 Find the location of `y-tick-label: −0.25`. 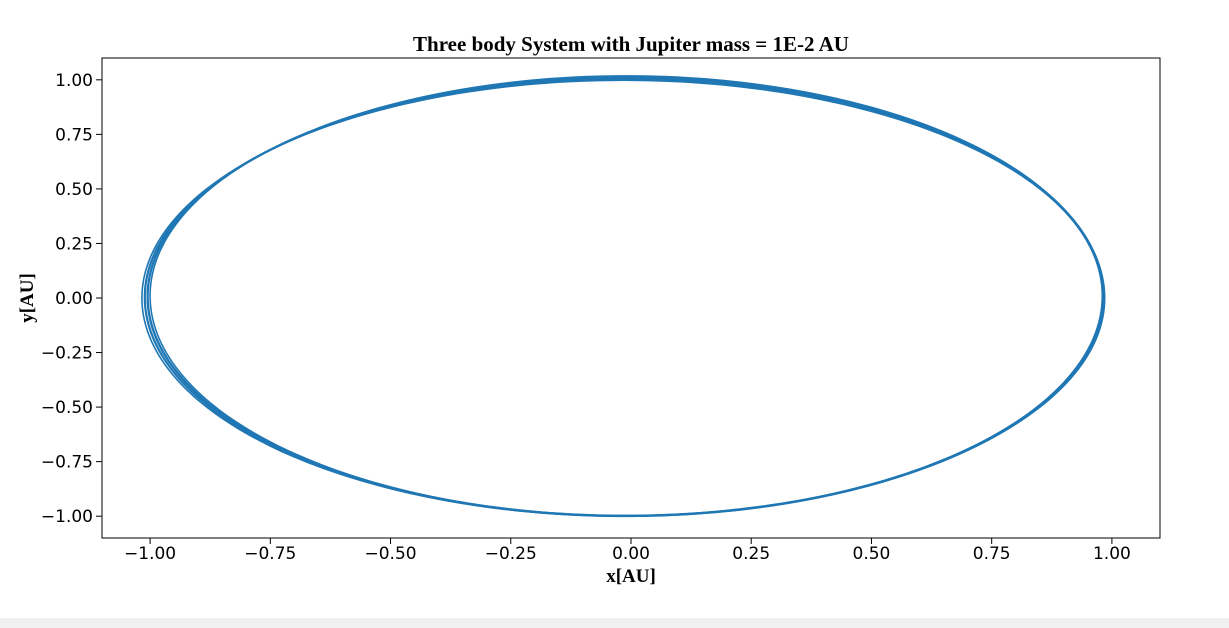

y-tick-label: −0.25 is located at coordinates (67, 354).